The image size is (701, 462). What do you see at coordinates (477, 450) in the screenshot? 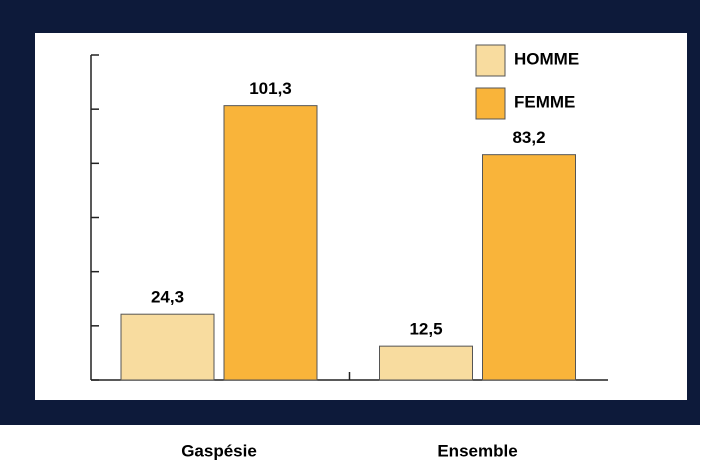
I see `x-tick-label: Ensemble` at bounding box center [477, 450].